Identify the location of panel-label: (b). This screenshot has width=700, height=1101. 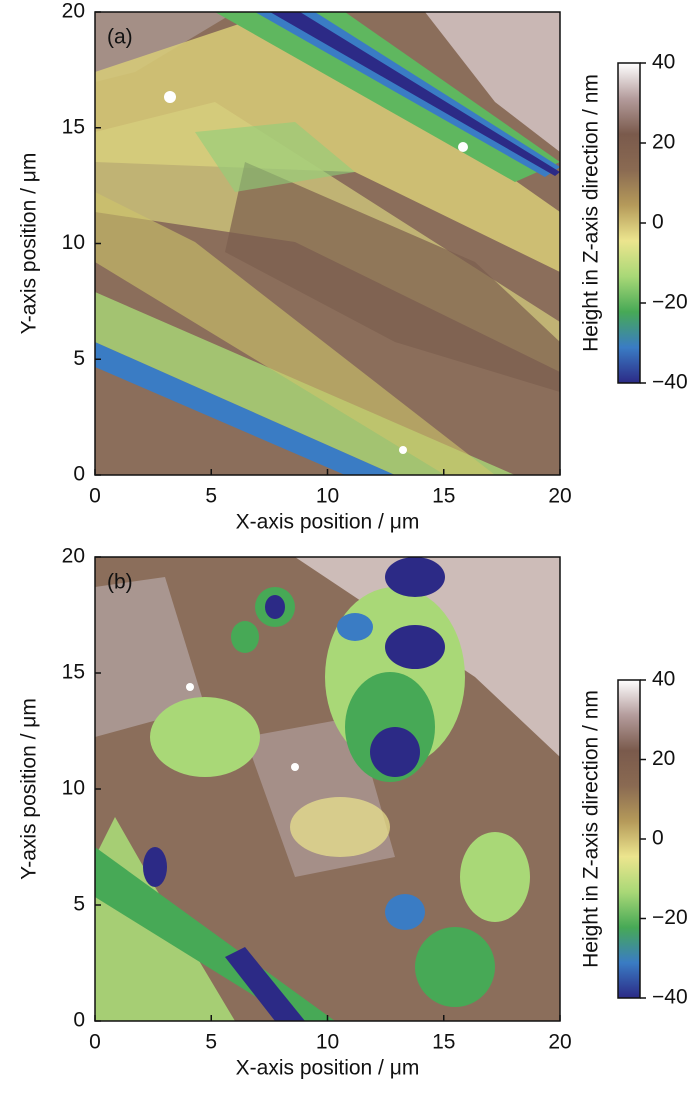
(120, 582).